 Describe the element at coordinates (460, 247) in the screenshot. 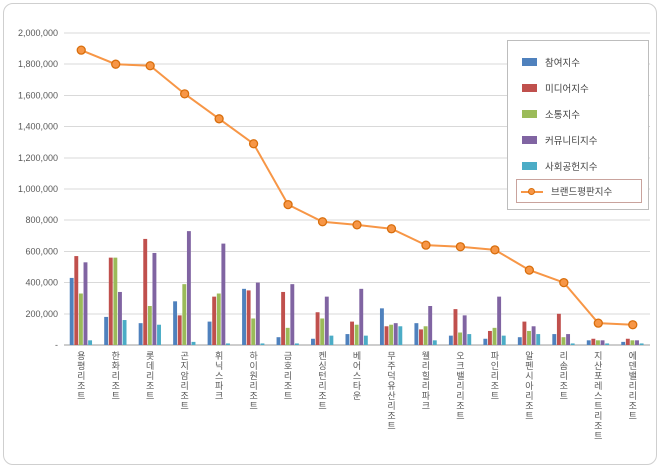

I see `line-marker-cat11` at that location.